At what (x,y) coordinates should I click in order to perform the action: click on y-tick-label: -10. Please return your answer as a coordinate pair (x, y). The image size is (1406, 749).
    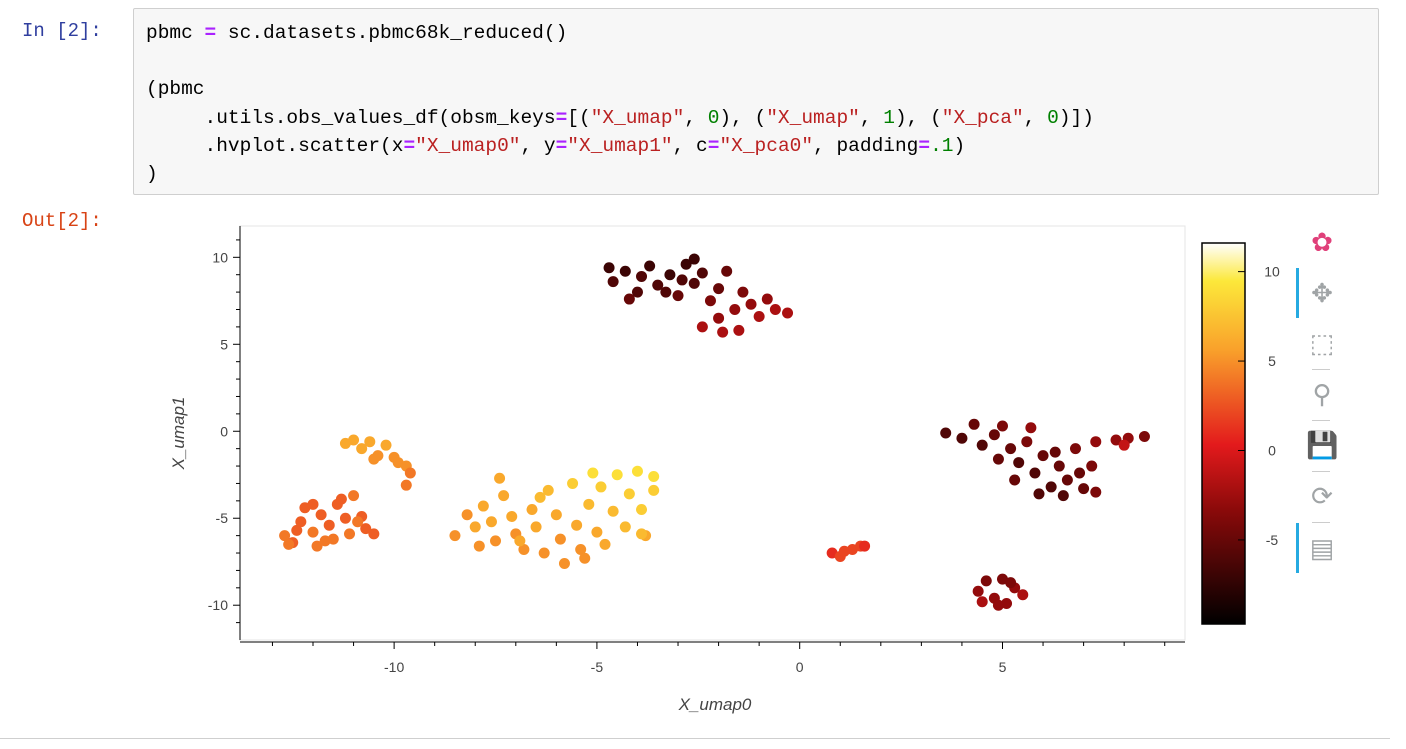
    Looking at the image, I should click on (218, 605).